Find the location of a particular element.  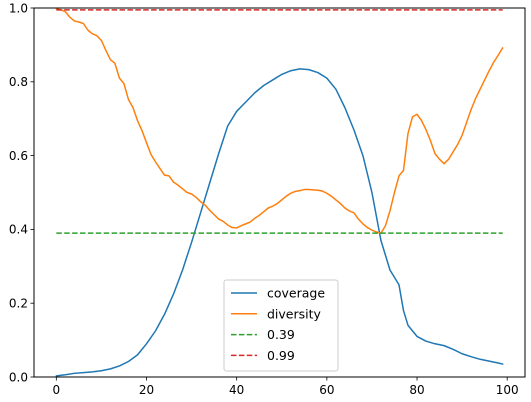

legend-label-3: 0.99 is located at coordinates (281, 355).